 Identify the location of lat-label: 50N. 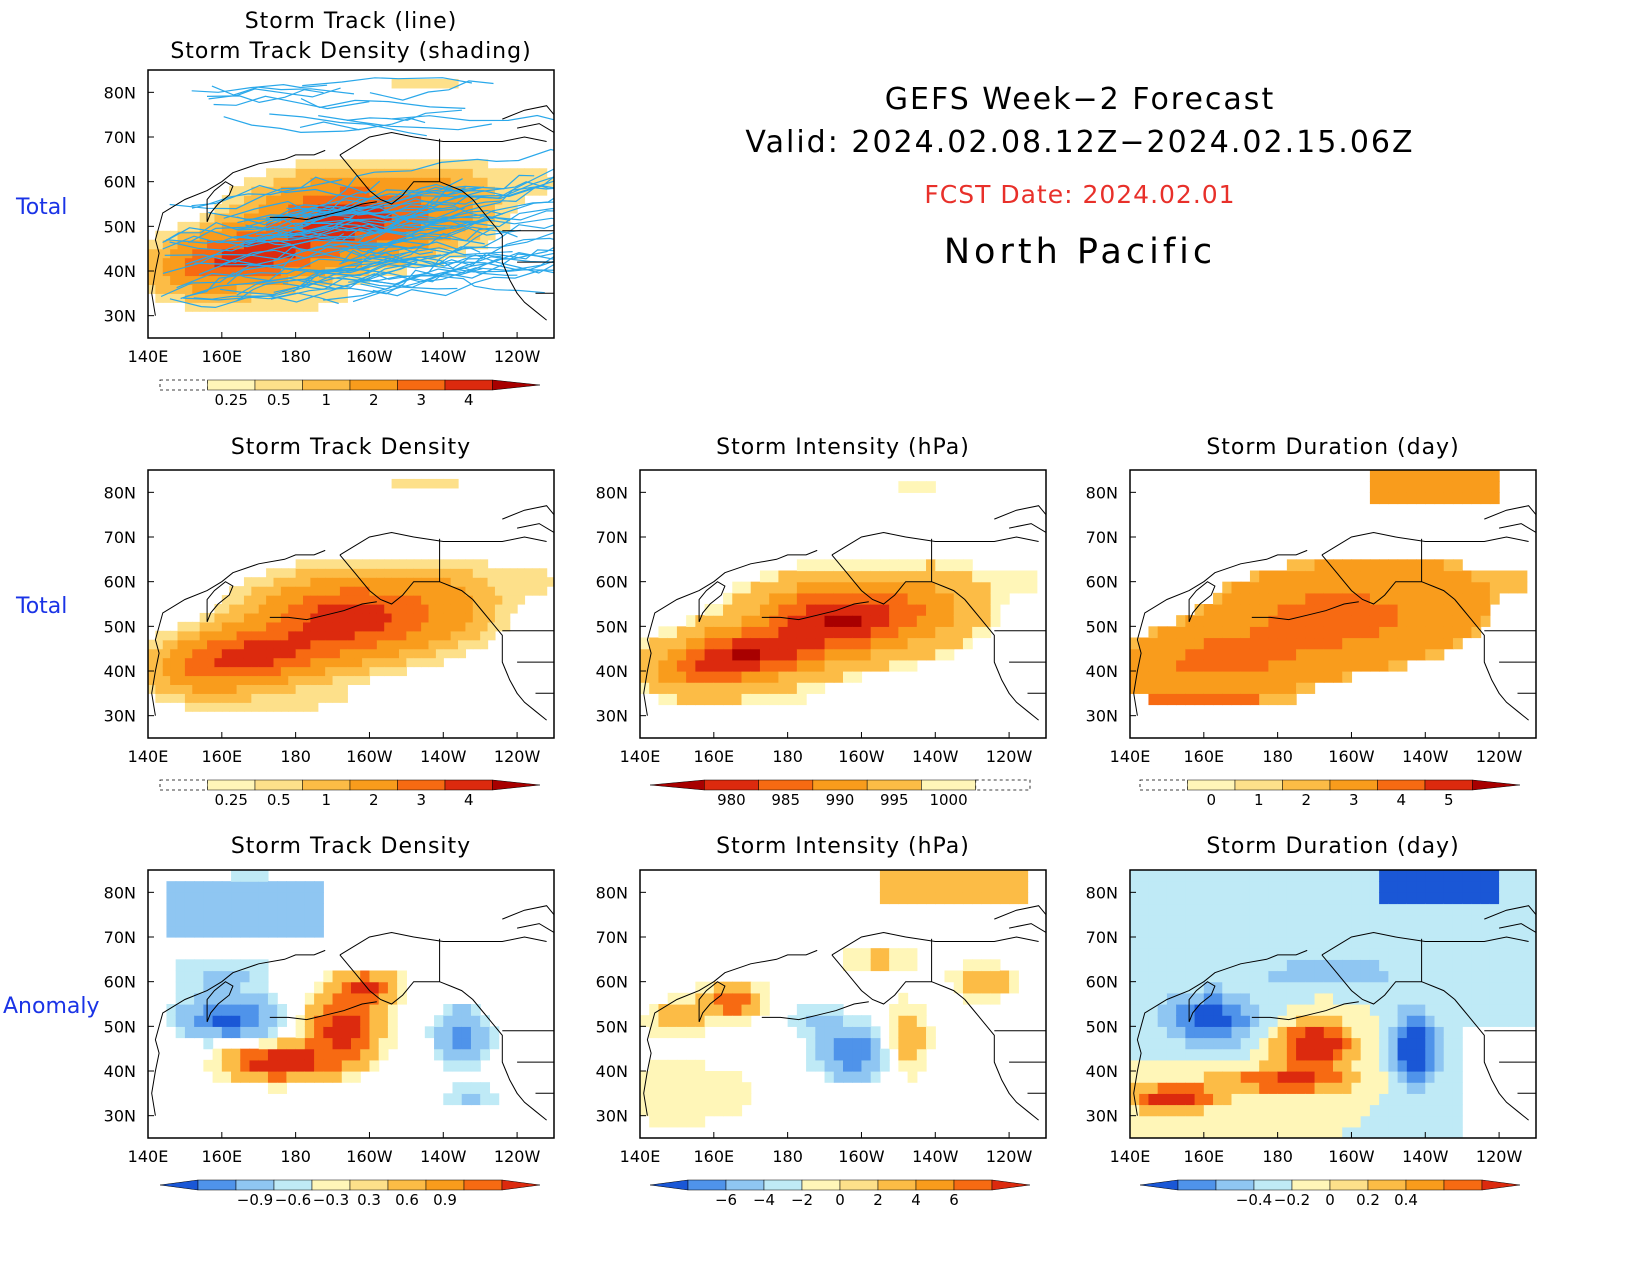
(120, 1026).